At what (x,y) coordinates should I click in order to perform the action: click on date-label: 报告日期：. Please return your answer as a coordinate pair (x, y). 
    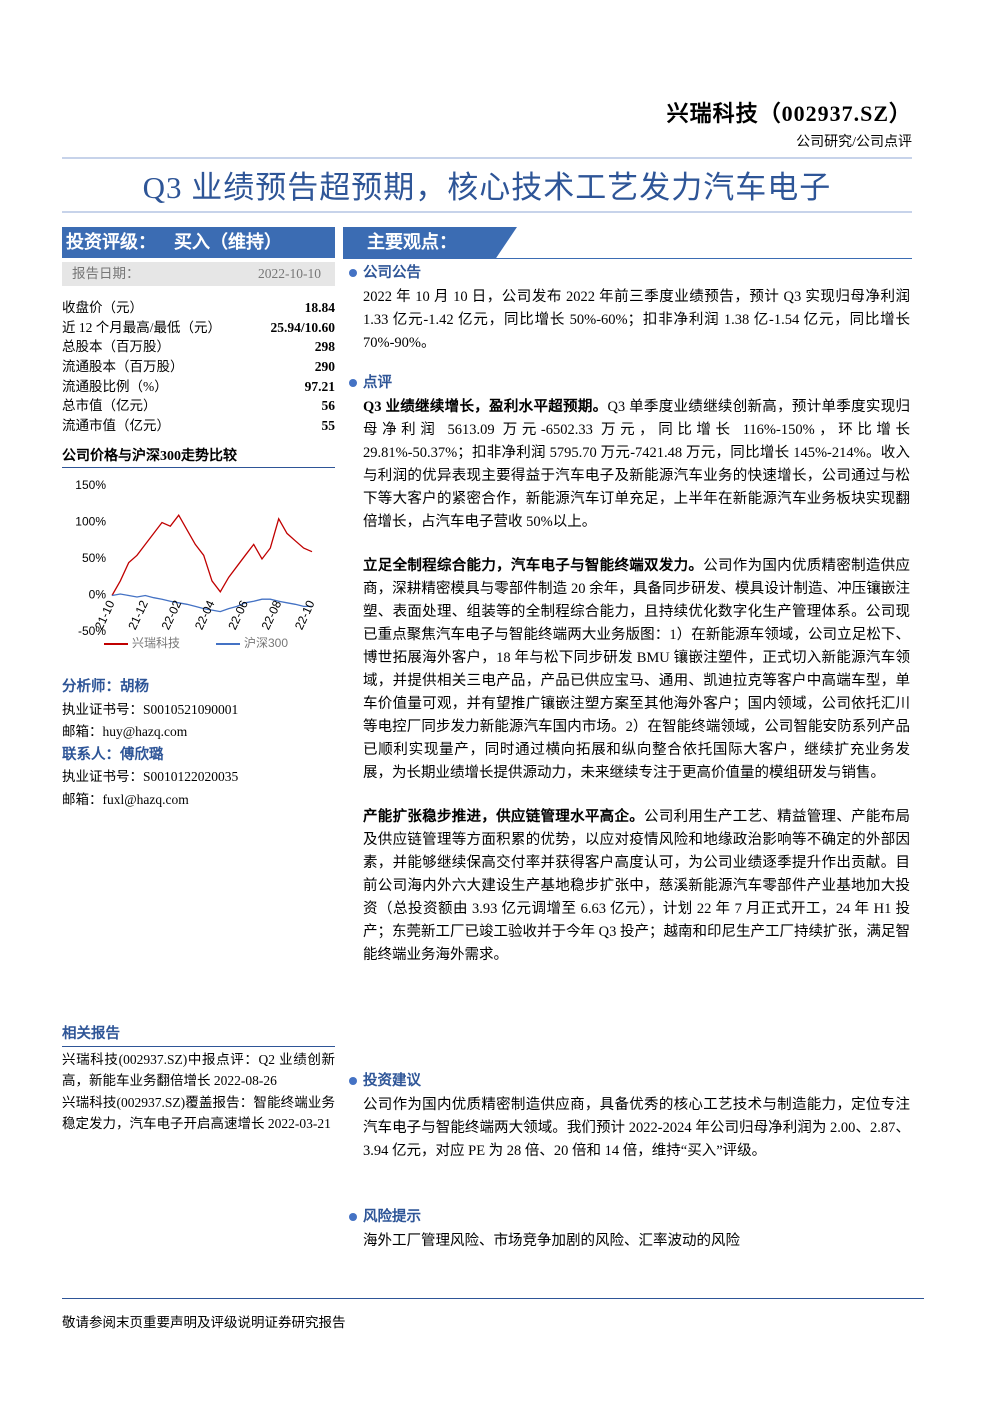
    Looking at the image, I should click on (106, 273).